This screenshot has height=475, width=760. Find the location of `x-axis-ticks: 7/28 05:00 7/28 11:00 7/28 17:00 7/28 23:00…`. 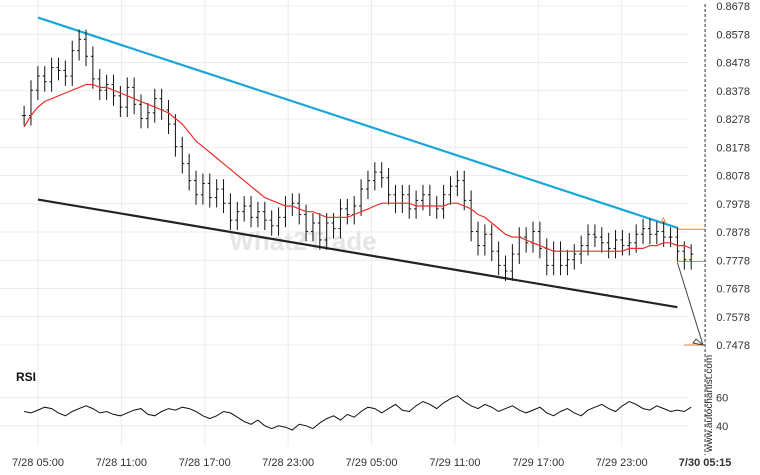

x-axis-ticks: 7/28 05:00 7/28 11:00 7/28 17:00 7/28 23:00… is located at coordinates (371, 463).